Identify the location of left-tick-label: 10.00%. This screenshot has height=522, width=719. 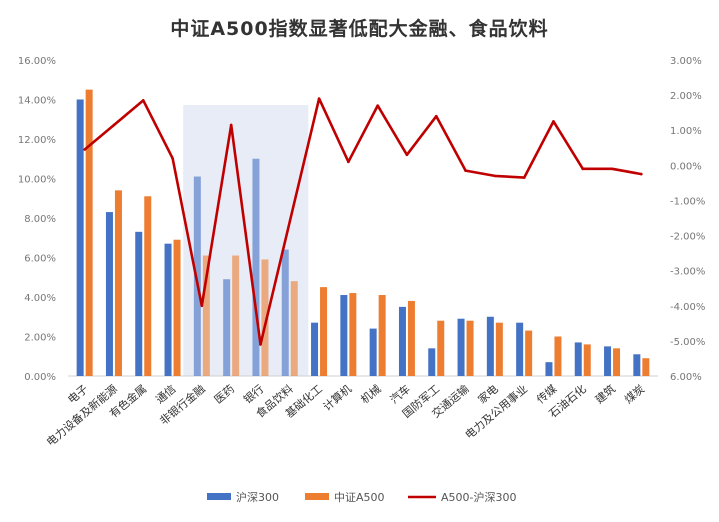
(37, 180).